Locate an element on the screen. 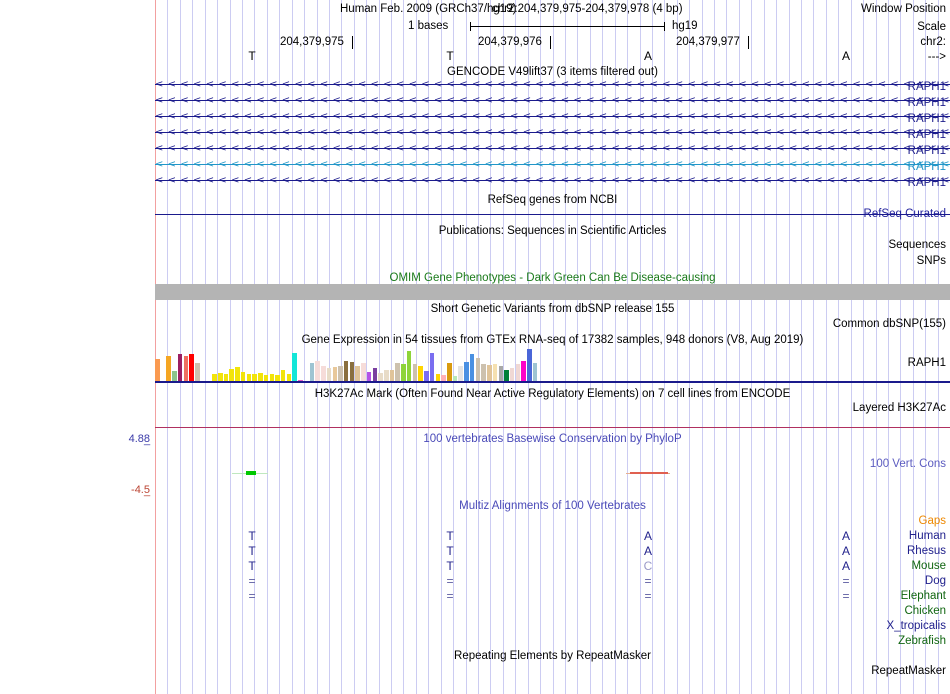 The height and width of the screenshot is (694, 950). gene-backbone-line is located at coordinates (552, 132).